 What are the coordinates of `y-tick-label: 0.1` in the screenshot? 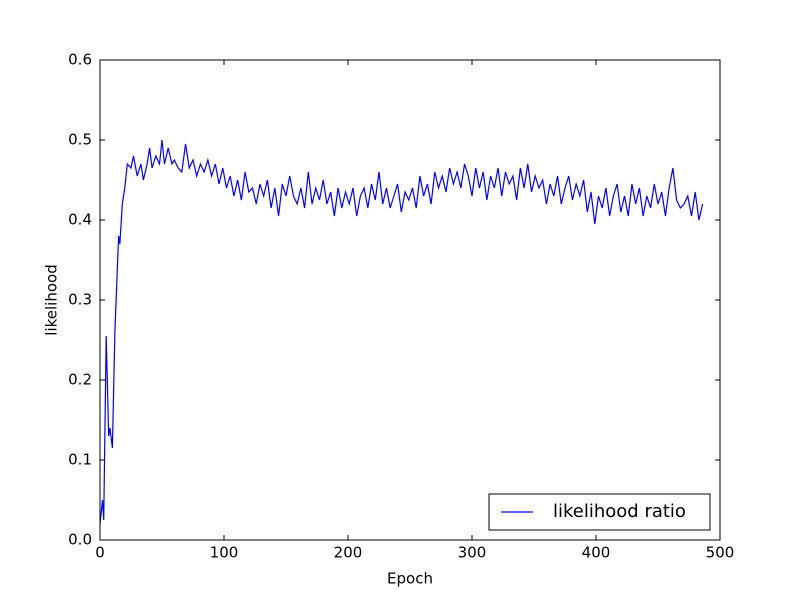 It's located at (80, 460).